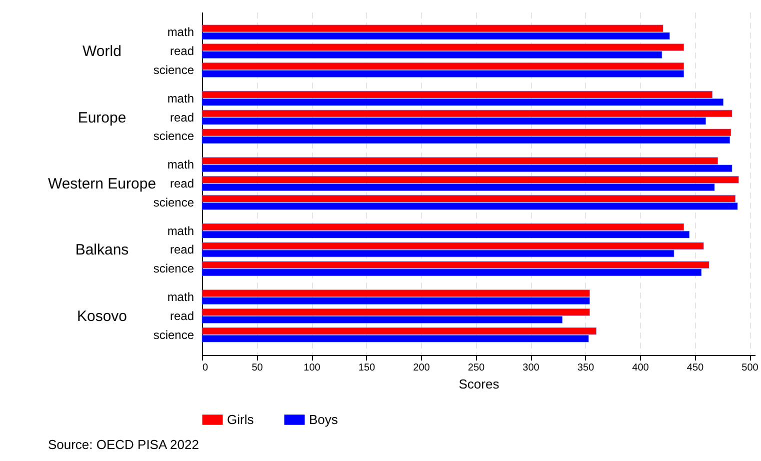 This screenshot has width=761, height=461. Describe the element at coordinates (477, 368) in the screenshot. I see `x-tick-label: 250` at that location.